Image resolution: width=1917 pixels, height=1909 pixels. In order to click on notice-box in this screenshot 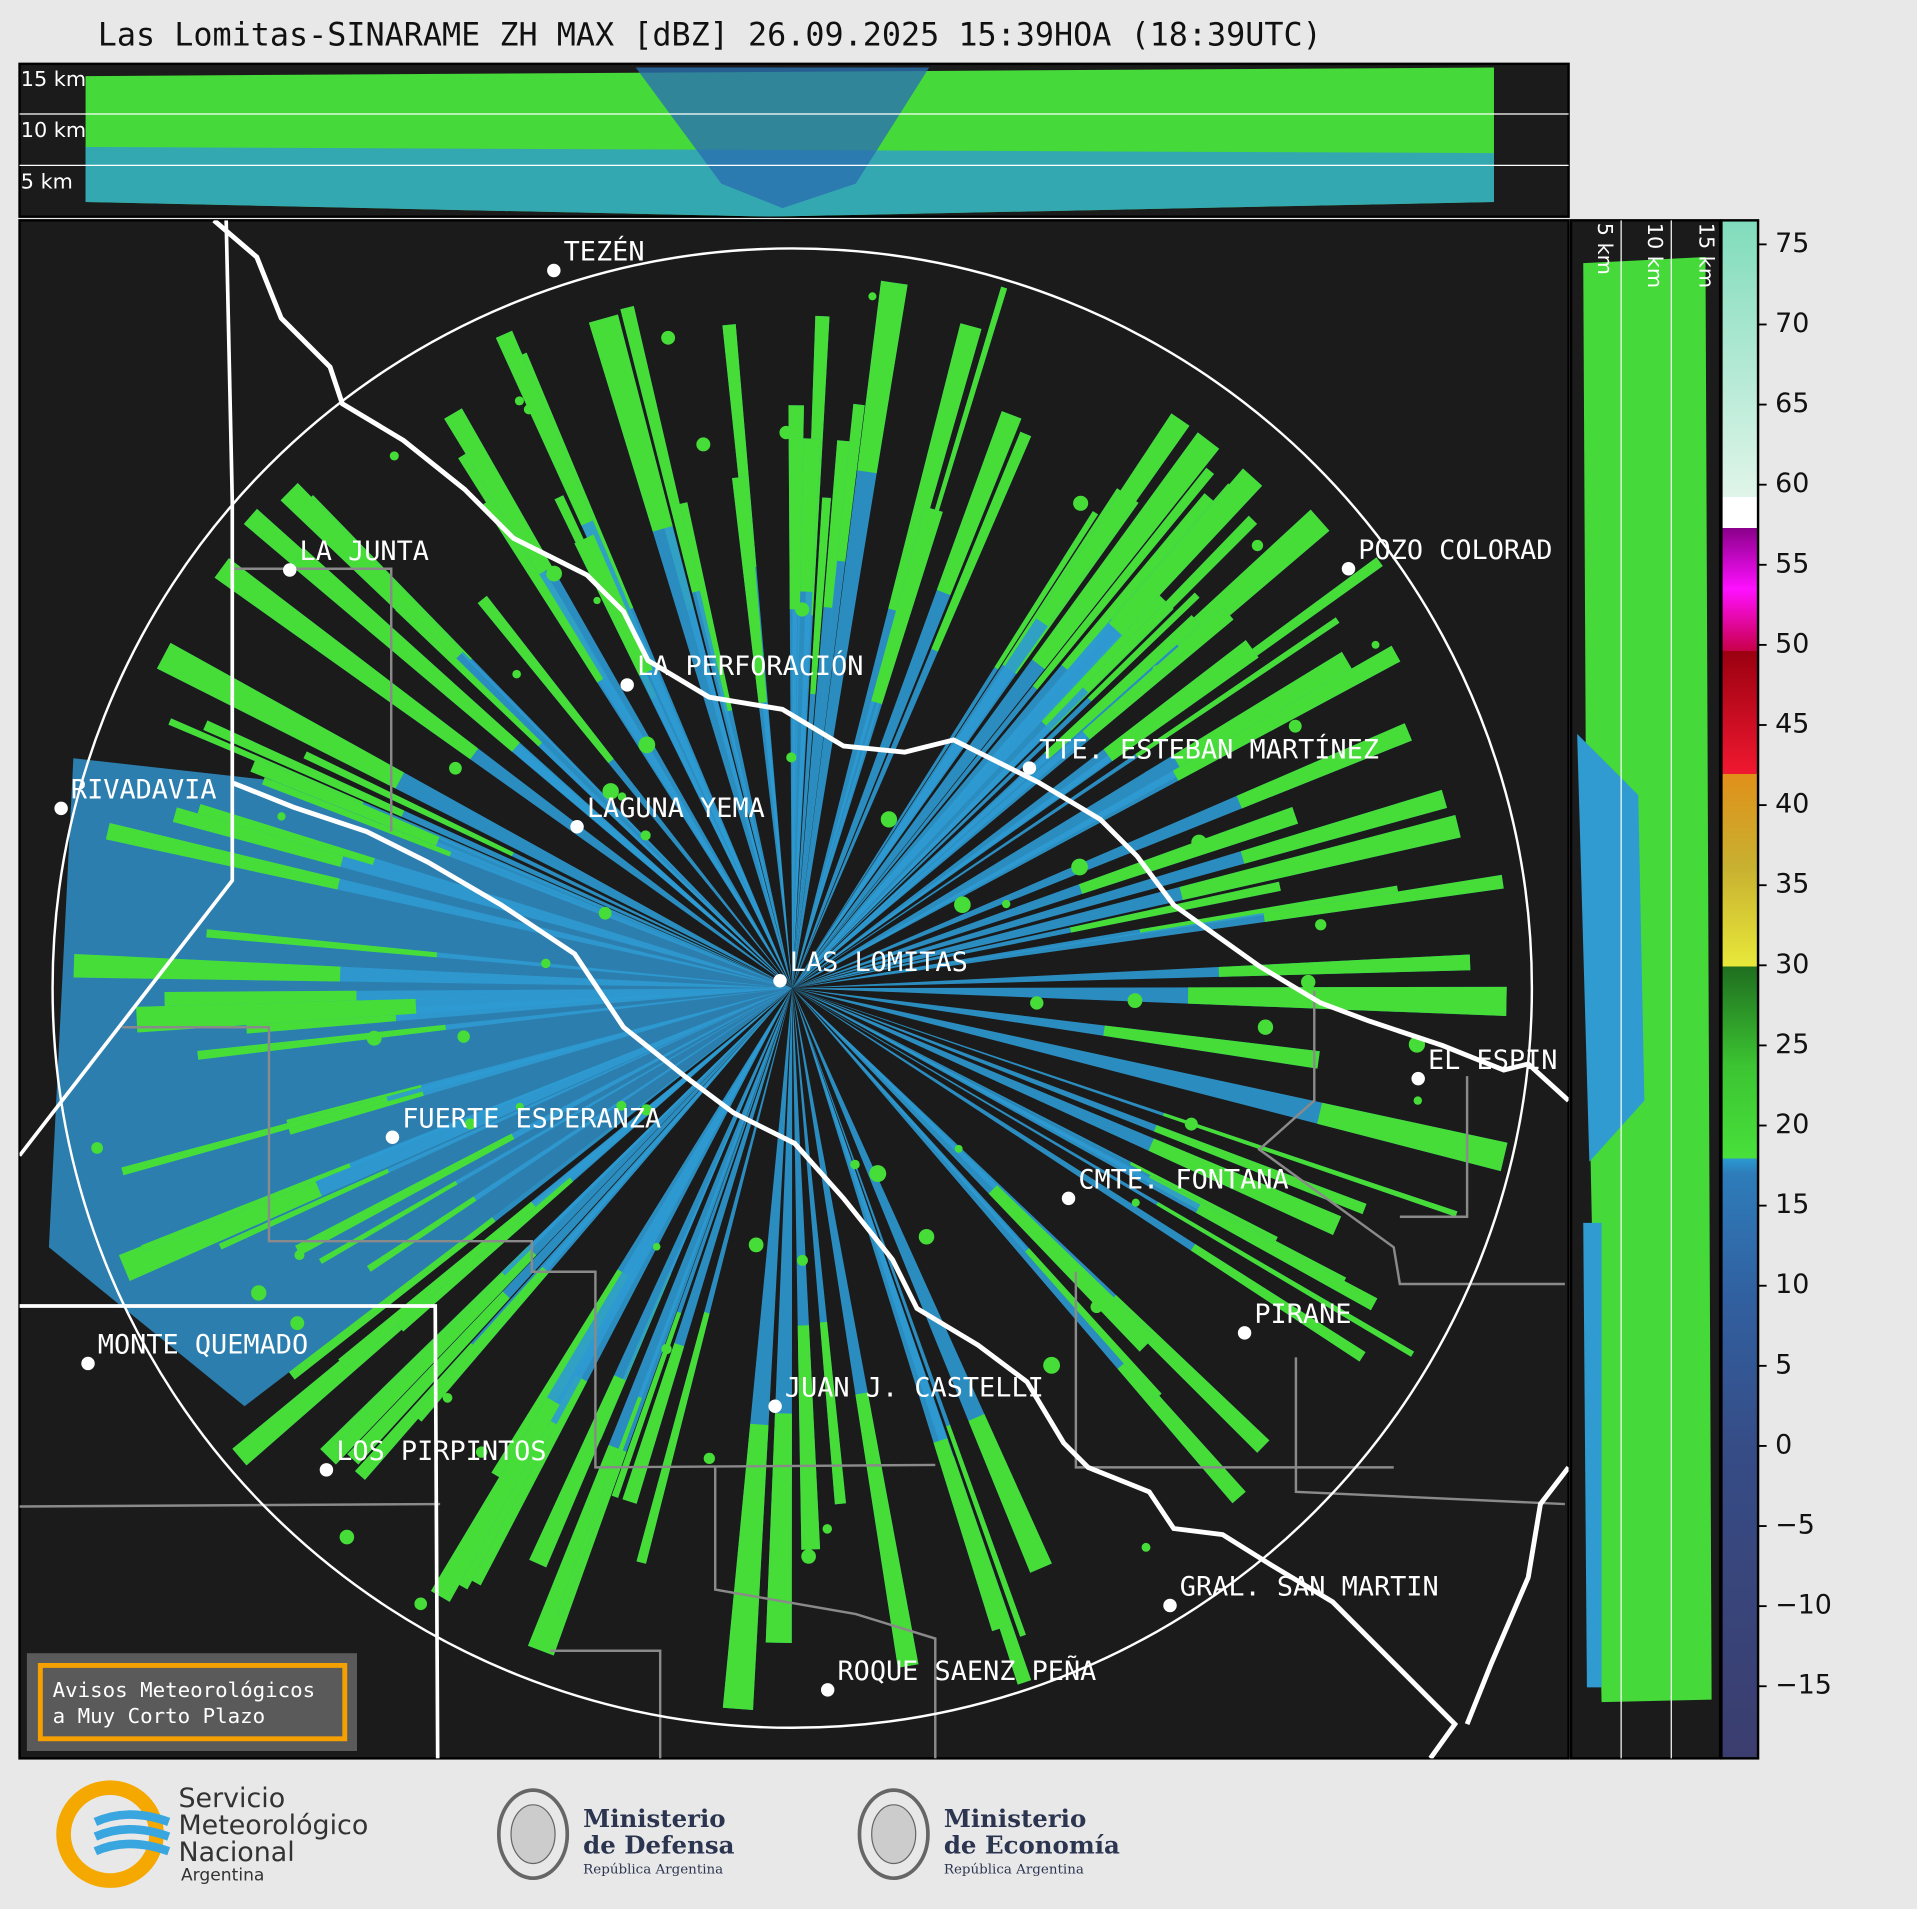, I will do `click(191, 1702)`.